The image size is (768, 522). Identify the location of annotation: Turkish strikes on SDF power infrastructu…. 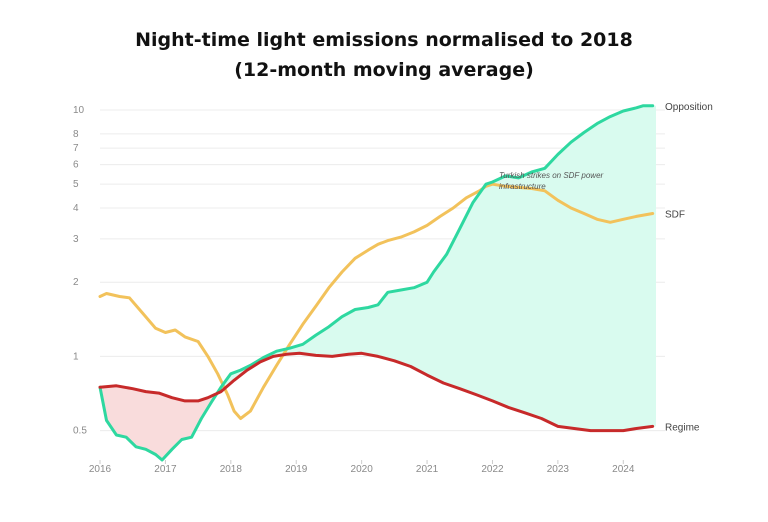
(551, 181).